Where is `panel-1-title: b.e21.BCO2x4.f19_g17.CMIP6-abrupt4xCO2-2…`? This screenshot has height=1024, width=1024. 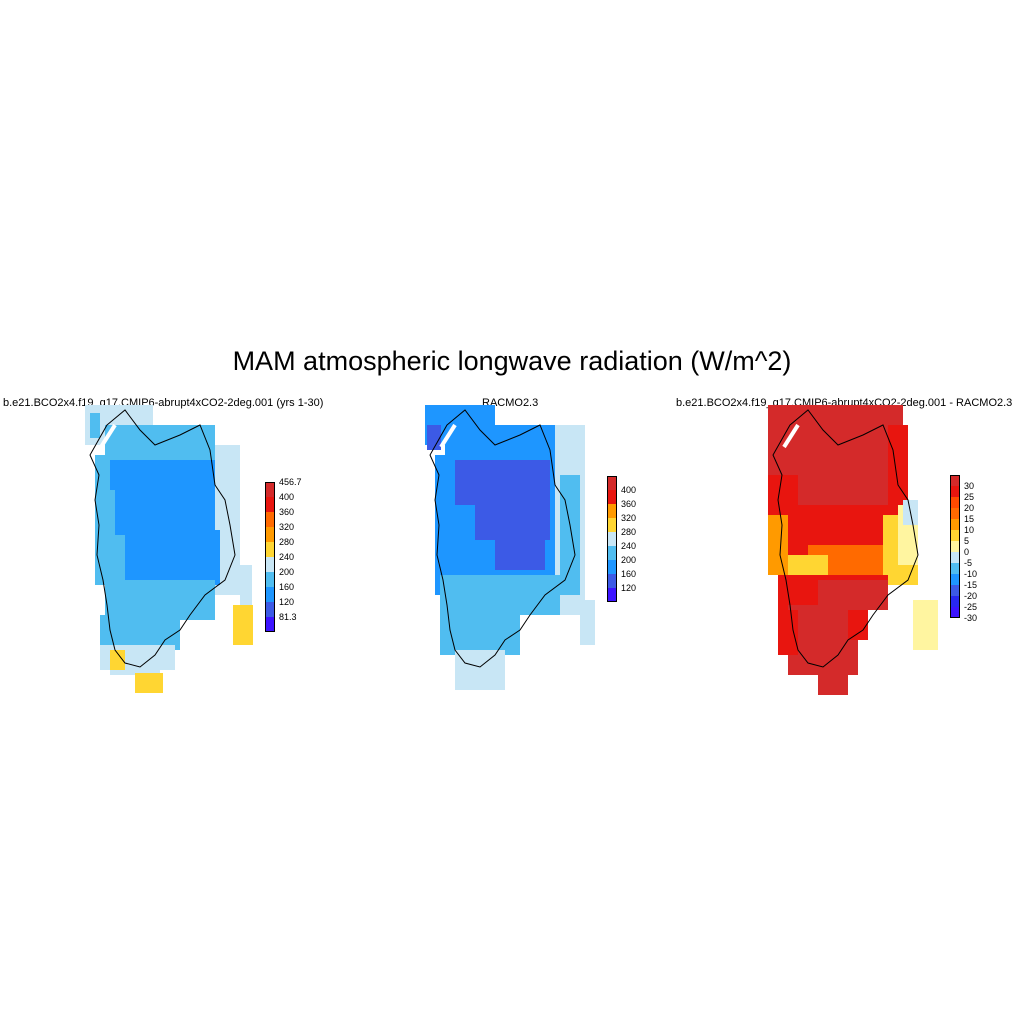 panel-1-title: b.e21.BCO2x4.f19_g17.CMIP6-abrupt4xCO2-2… is located at coordinates (163, 403).